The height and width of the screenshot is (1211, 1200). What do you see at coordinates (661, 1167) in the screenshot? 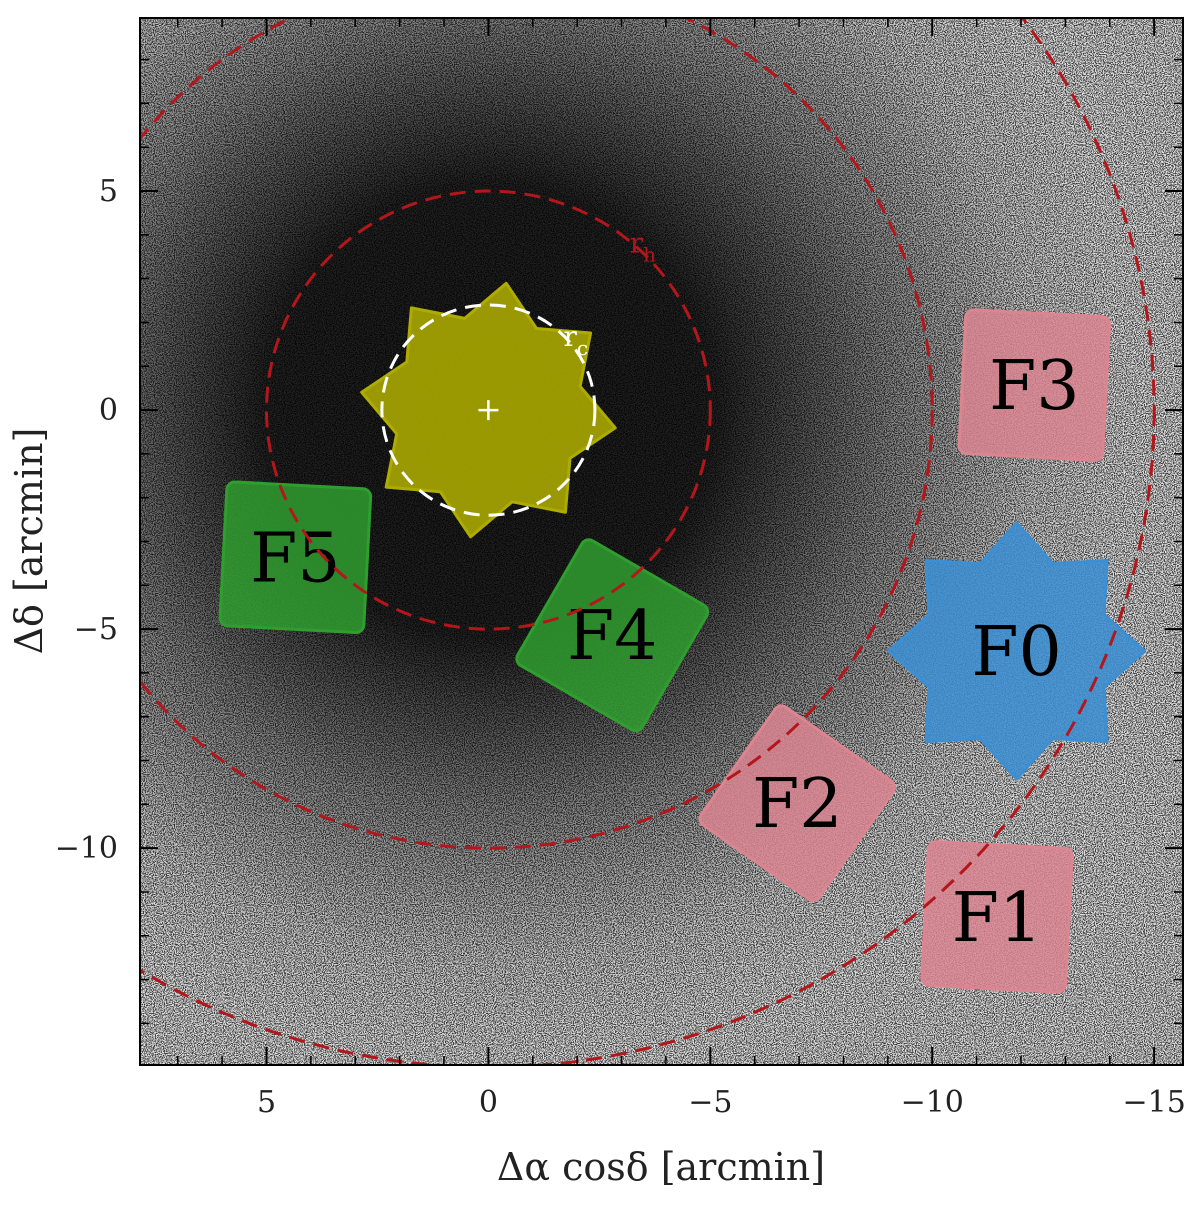
I see `x-axis-label: Δα cosδ [arcmin]` at bounding box center [661, 1167].